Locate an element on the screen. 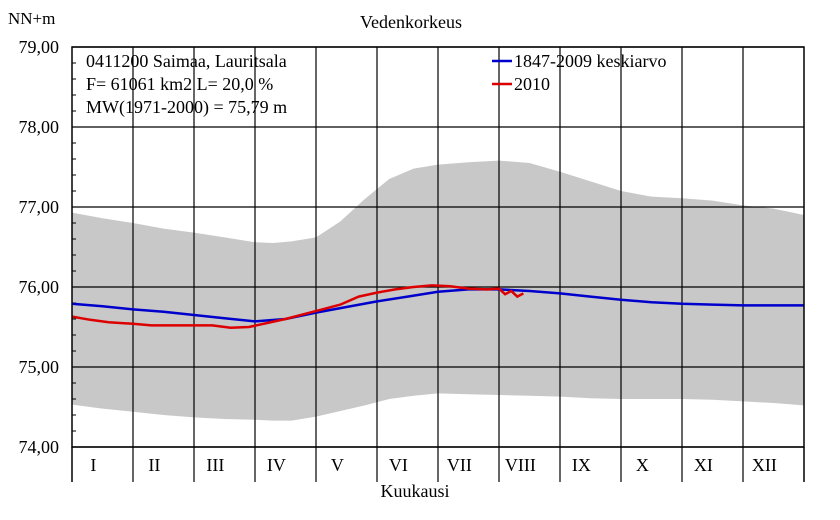 This screenshot has width=840, height=520. x-tick-label: III is located at coordinates (215, 465).